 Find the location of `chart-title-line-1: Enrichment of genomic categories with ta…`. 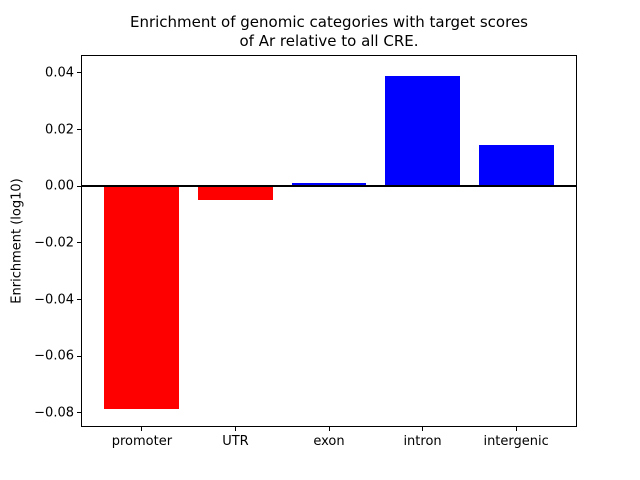

chart-title-line-1: Enrichment of genomic categories with ta… is located at coordinates (328, 22).